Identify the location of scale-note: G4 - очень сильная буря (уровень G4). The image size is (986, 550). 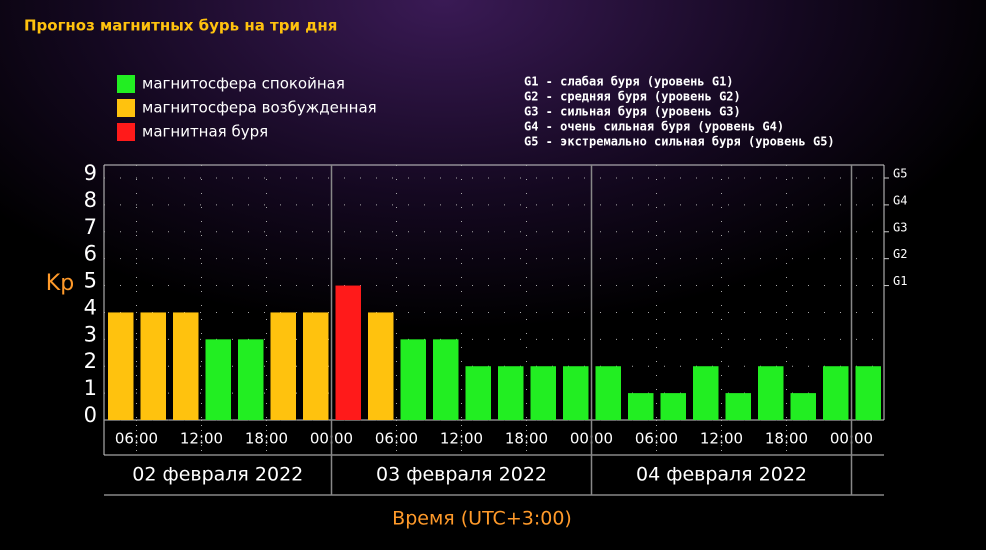
(654, 127).